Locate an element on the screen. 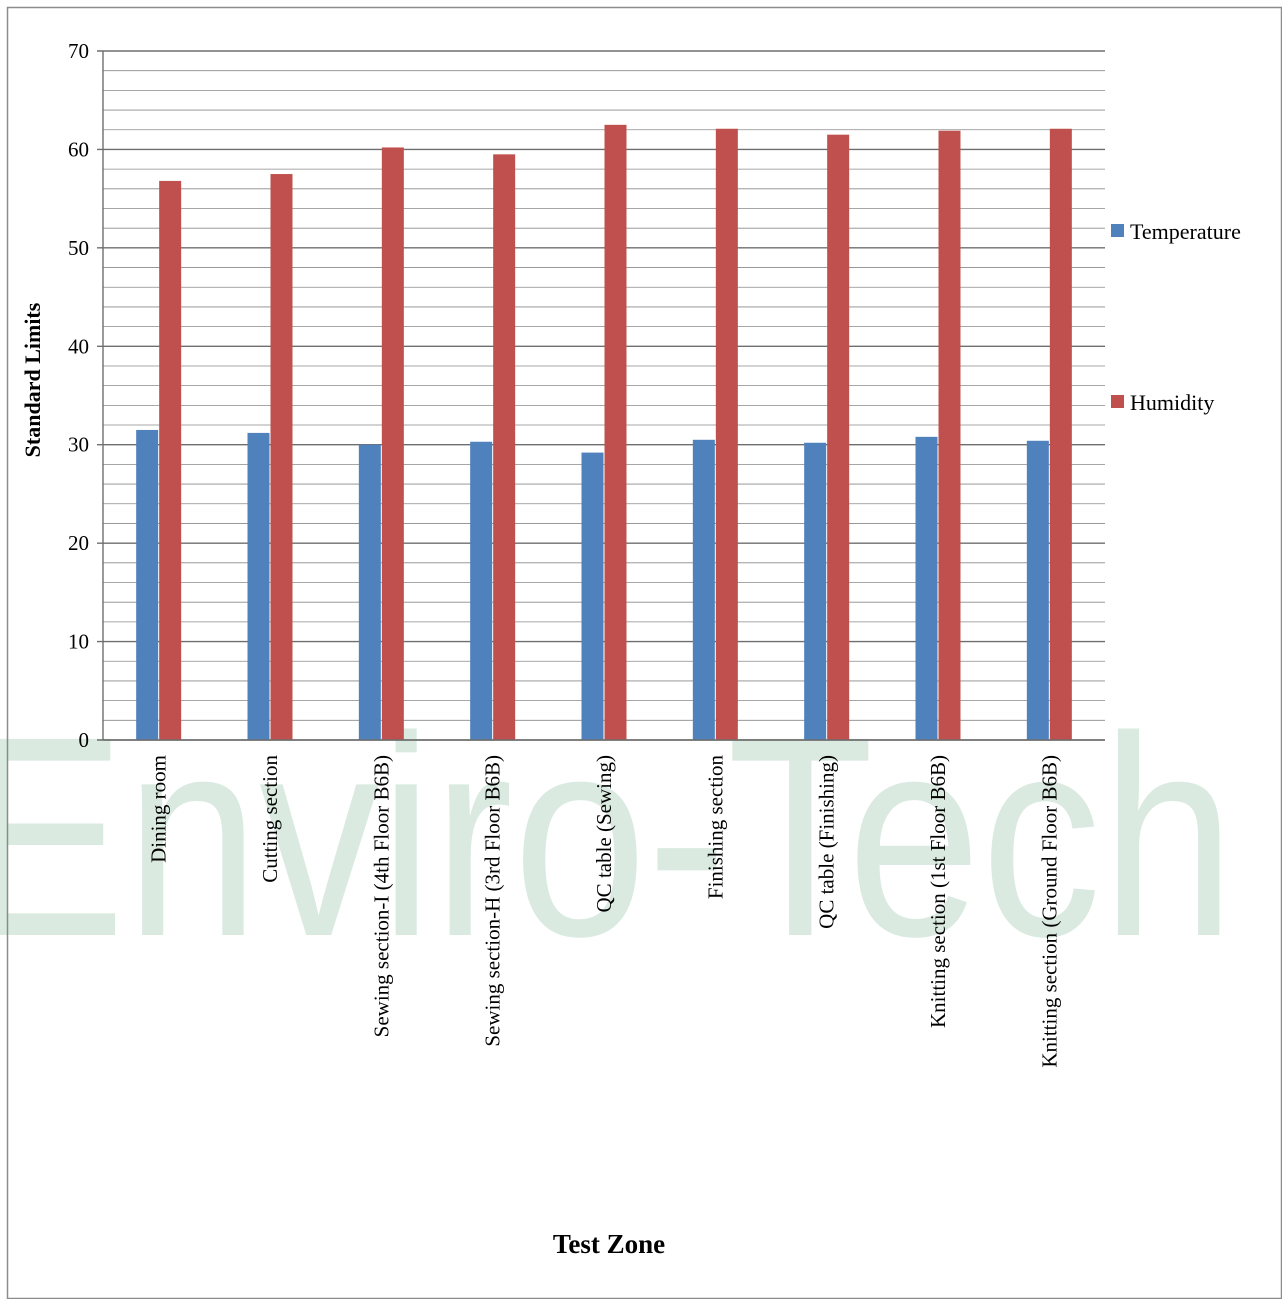 The image size is (1282, 1304). legend-swatch-temperature is located at coordinates (1117, 230).